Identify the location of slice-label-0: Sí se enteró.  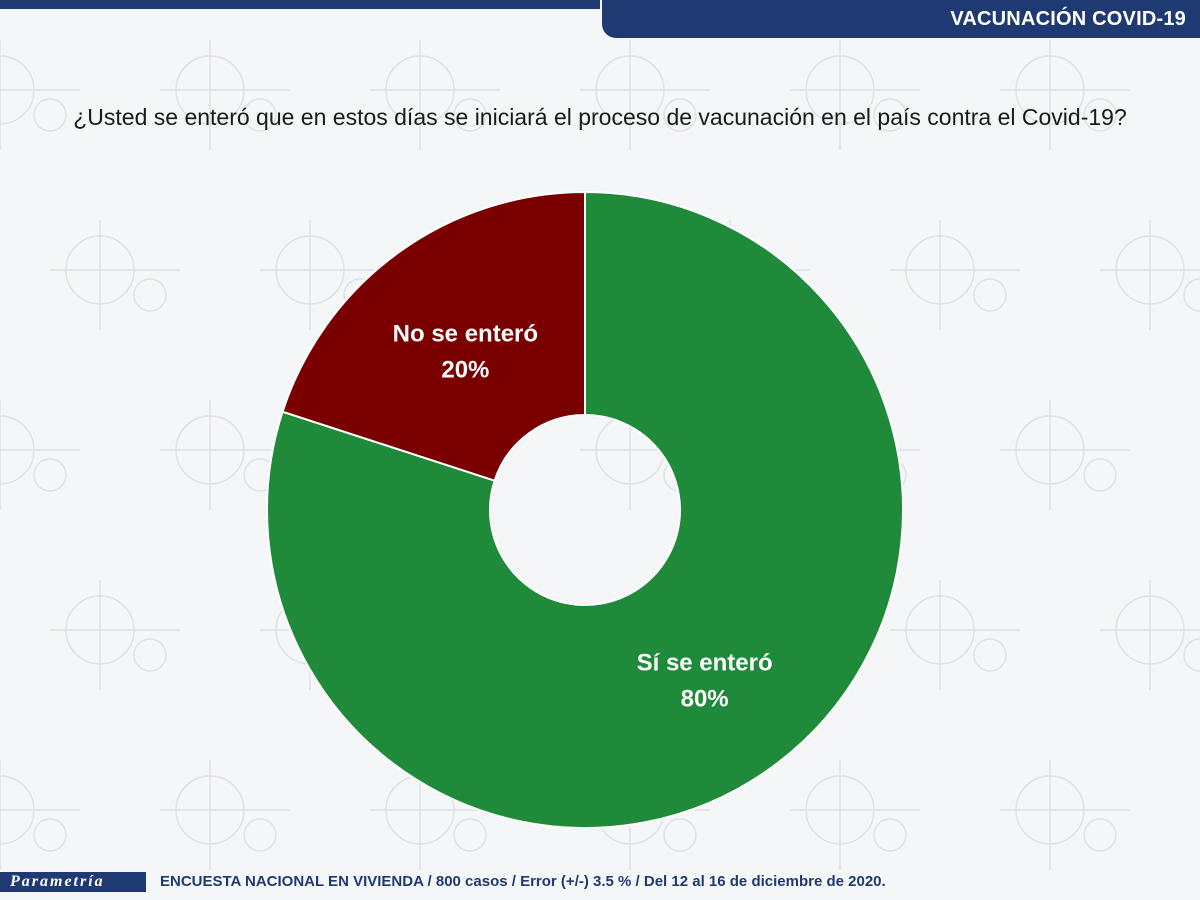
(705, 663).